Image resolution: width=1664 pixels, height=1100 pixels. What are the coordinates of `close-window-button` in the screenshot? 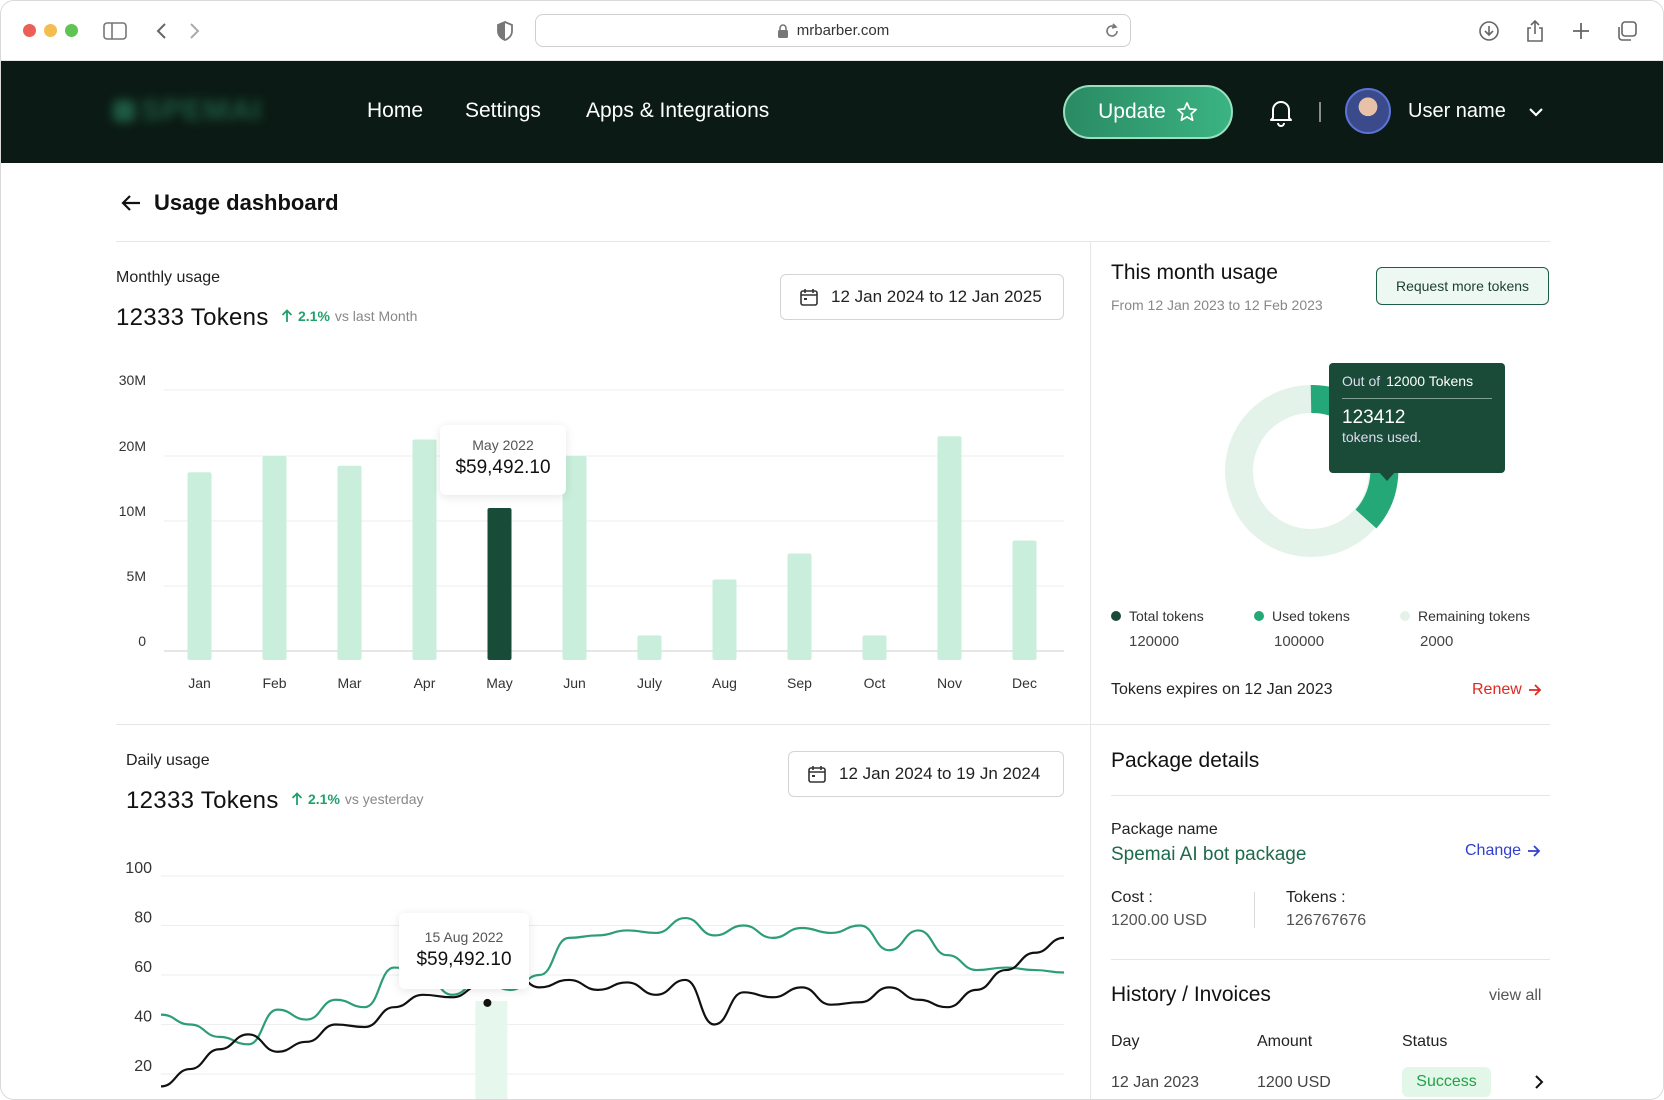 It's located at (29, 30).